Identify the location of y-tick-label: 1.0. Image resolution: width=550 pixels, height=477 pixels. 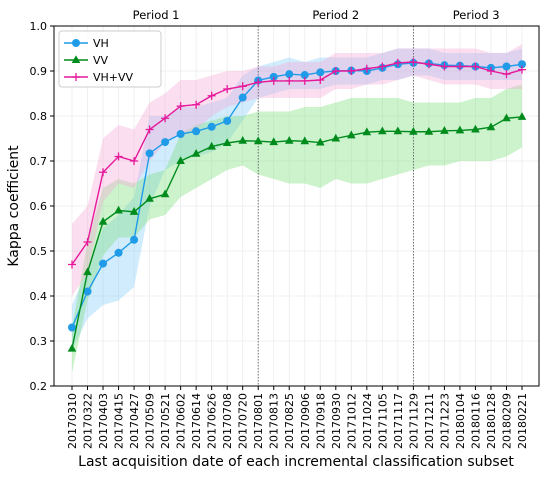
(39, 26).